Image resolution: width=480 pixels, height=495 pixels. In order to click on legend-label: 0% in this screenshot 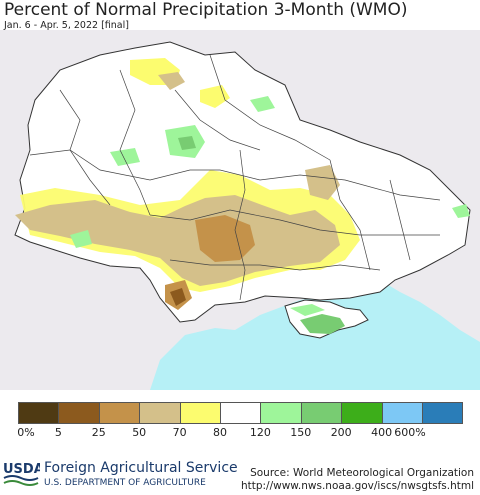, I will do `click(26, 432)`.